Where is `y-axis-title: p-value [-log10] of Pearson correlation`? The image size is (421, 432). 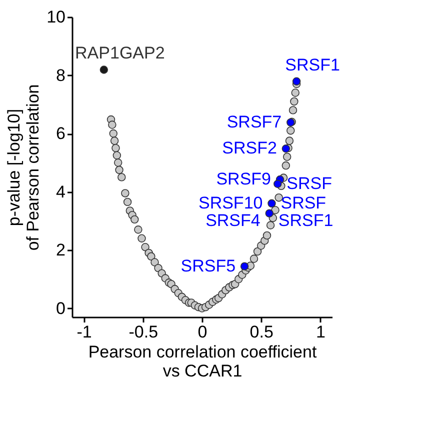
y-axis-title: p-value [-log10] of Pearson correlation is located at coordinates (23, 167).